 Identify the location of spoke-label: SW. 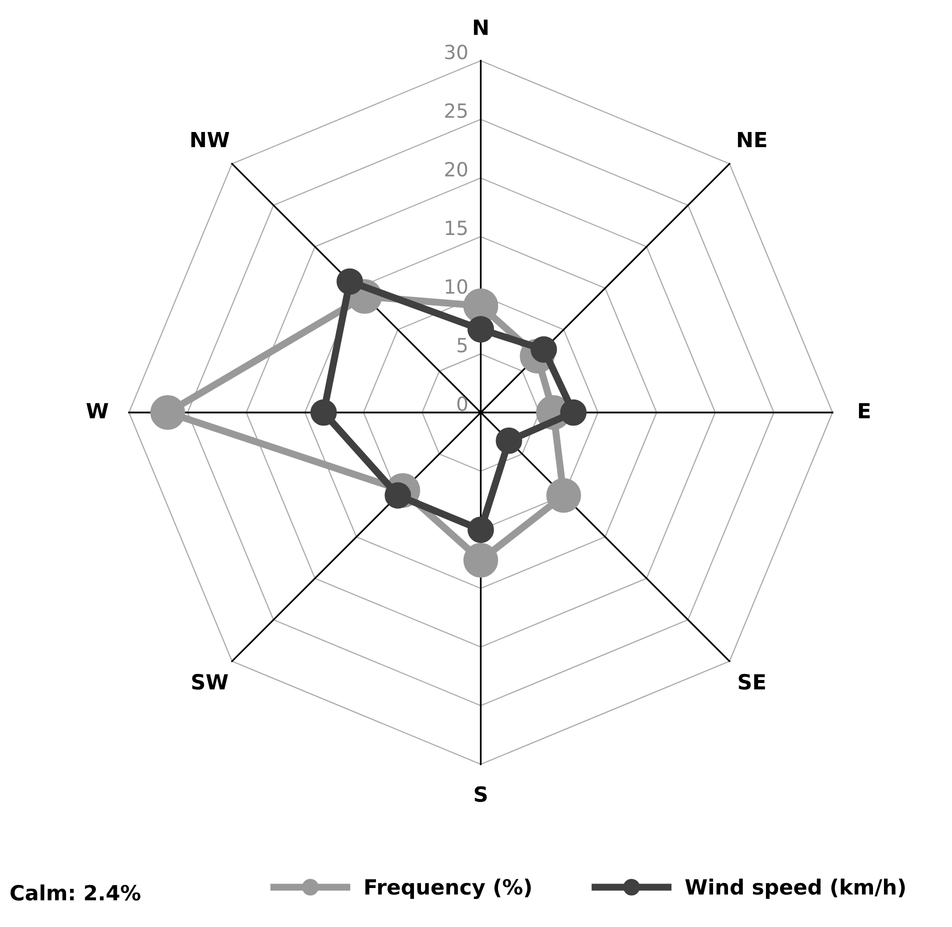
(210, 682).